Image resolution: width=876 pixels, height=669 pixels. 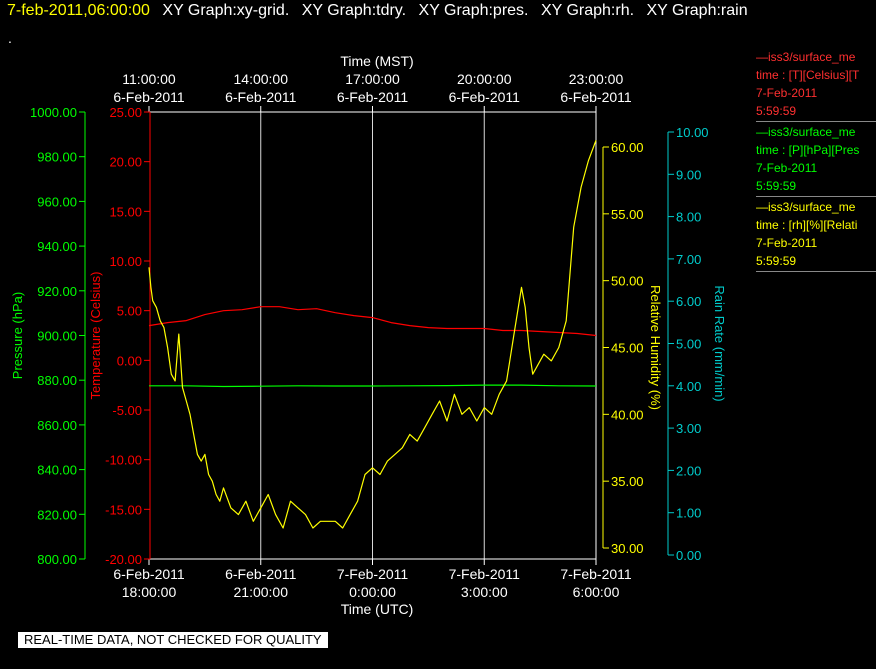 What do you see at coordinates (125, 162) in the screenshot?
I see `temperature-axis-tick-label: 20.00` at bounding box center [125, 162].